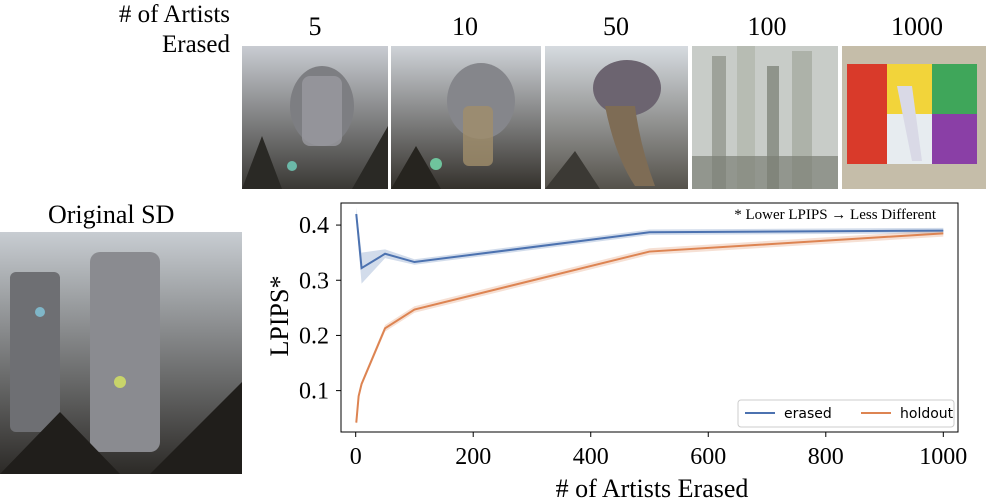  Describe the element at coordinates (616, 117) in the screenshot. I see `thumbnail-50-artists` at that location.